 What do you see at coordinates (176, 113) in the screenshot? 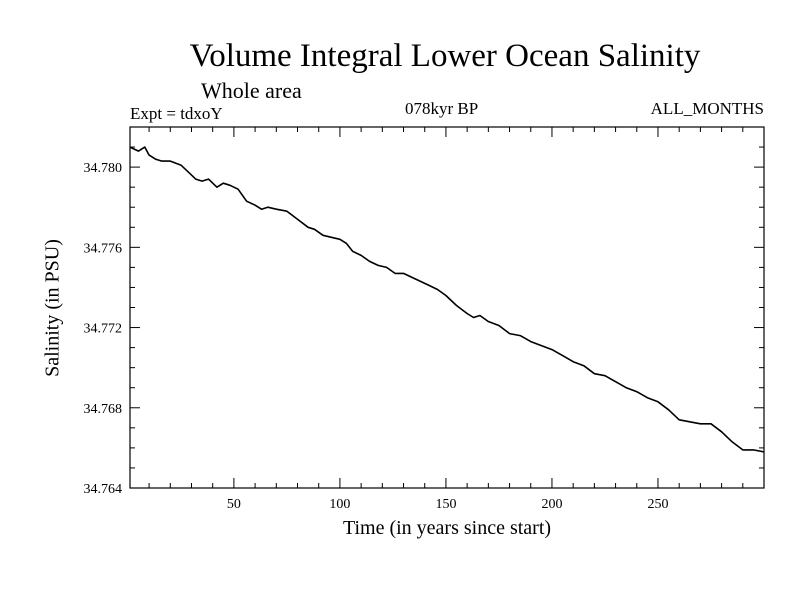
I see `experiment-label: Expt = tdxoY` at bounding box center [176, 113].